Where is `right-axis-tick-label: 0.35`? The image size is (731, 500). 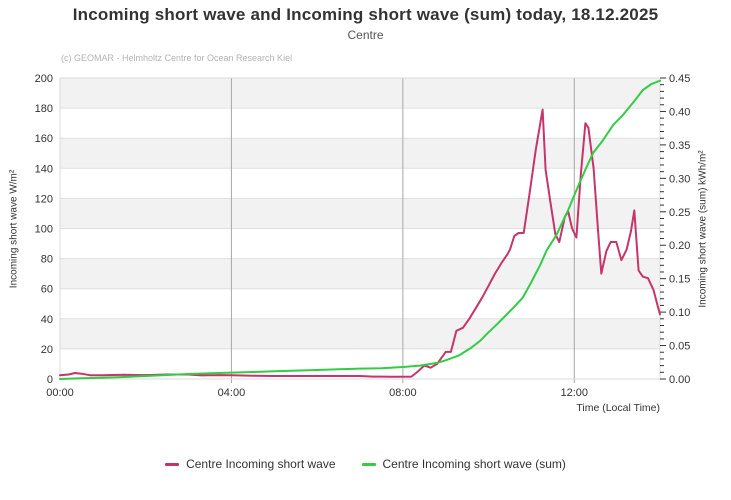 right-axis-tick-label: 0.35 is located at coordinates (679, 146).